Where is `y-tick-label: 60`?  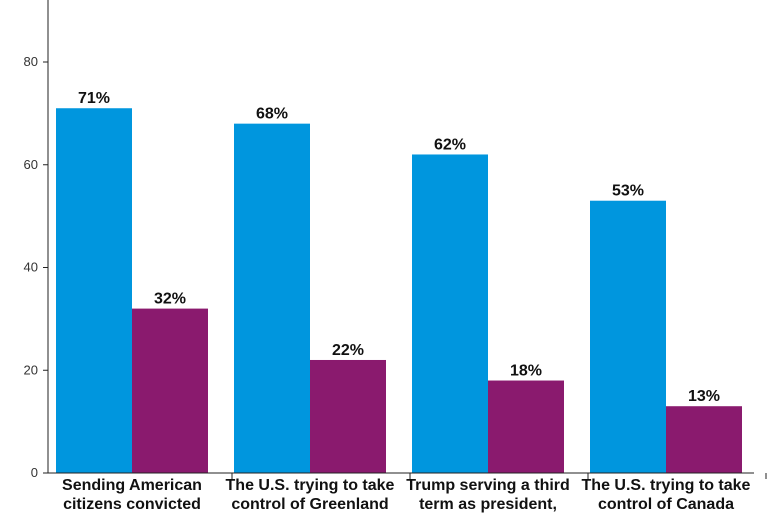
y-tick-label: 60 is located at coordinates (31, 164).